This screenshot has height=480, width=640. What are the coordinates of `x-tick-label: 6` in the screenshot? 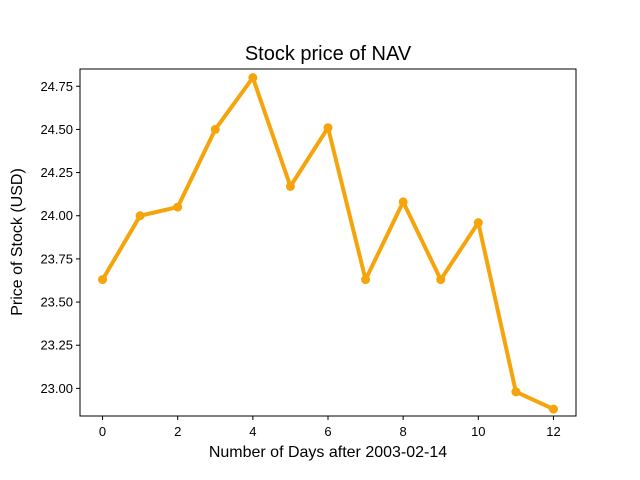 It's located at (327, 431).